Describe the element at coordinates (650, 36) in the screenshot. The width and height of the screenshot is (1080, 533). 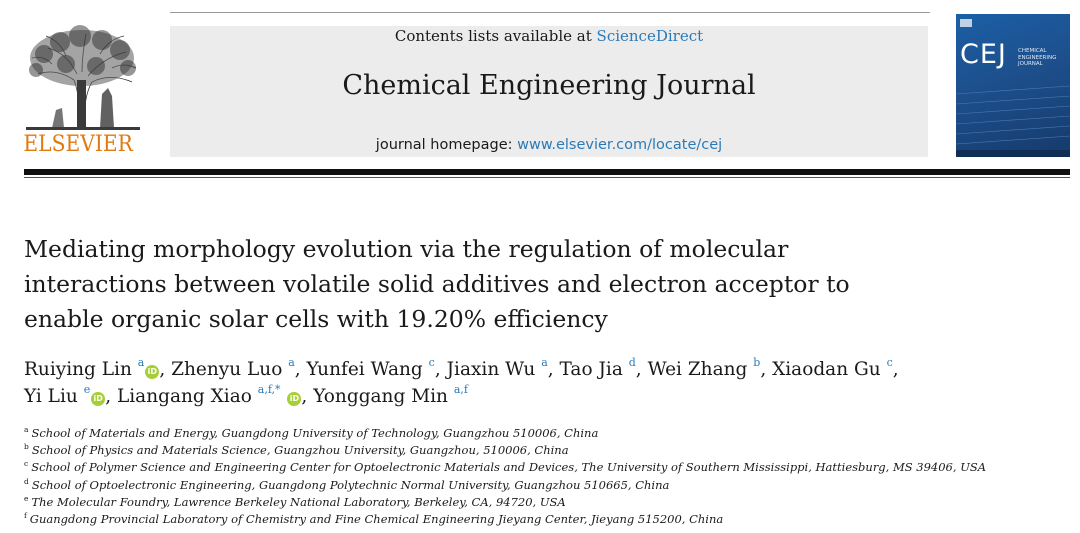
I see `sciencedirect-link: ScienceDirect` at that location.